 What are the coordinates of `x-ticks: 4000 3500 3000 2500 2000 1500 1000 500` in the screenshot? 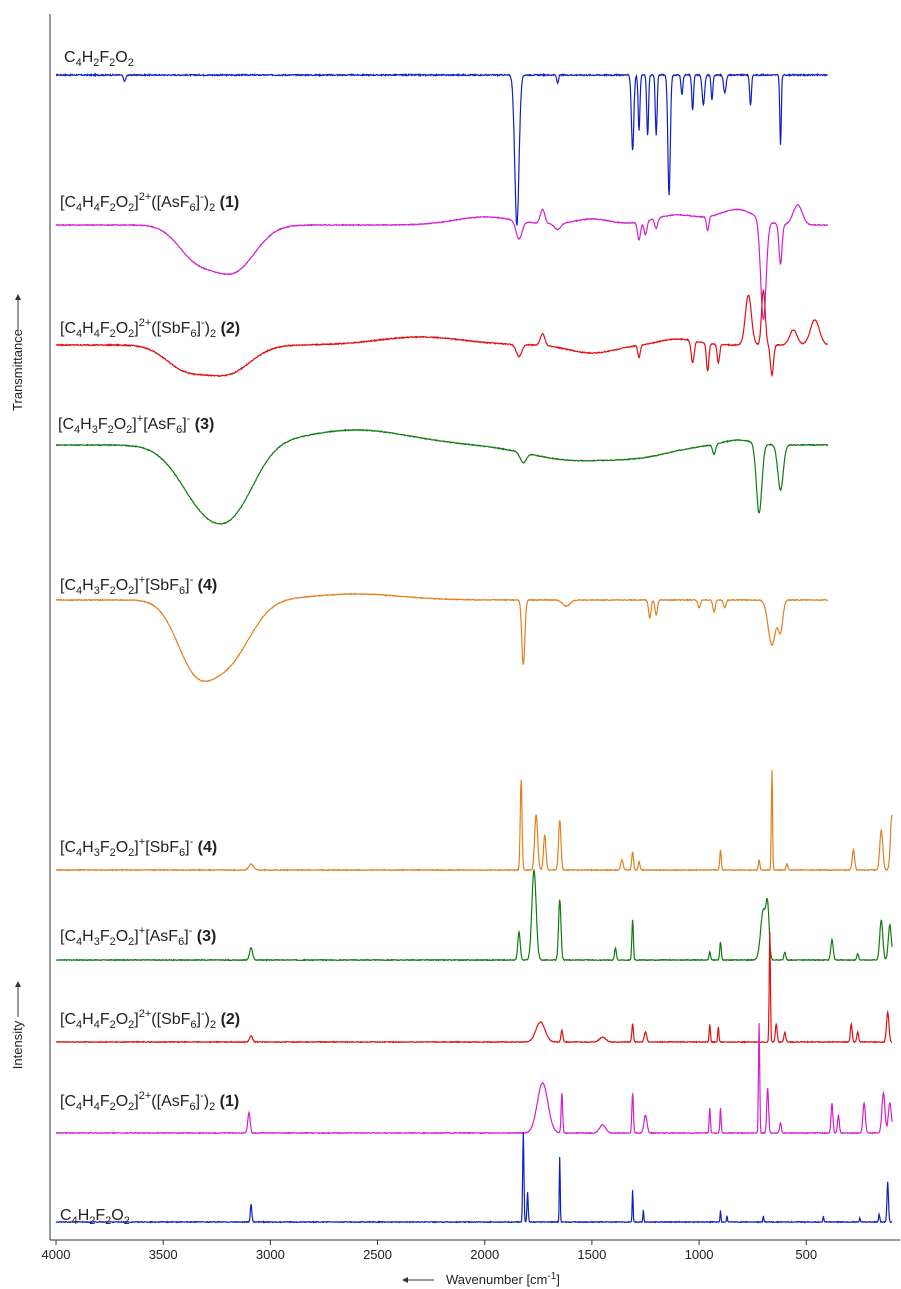 It's located at (429, 1251).